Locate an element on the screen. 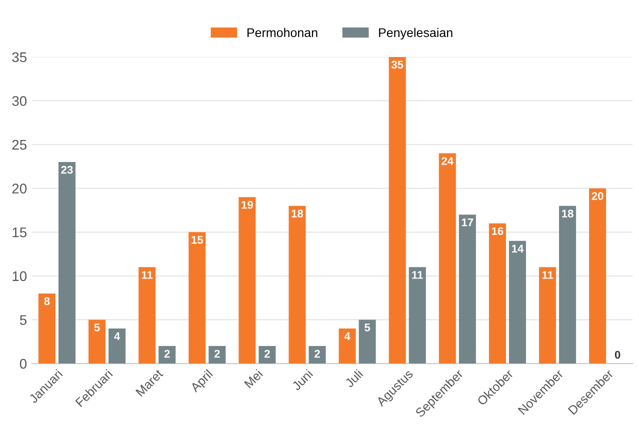  data-label: 14 is located at coordinates (518, 248).